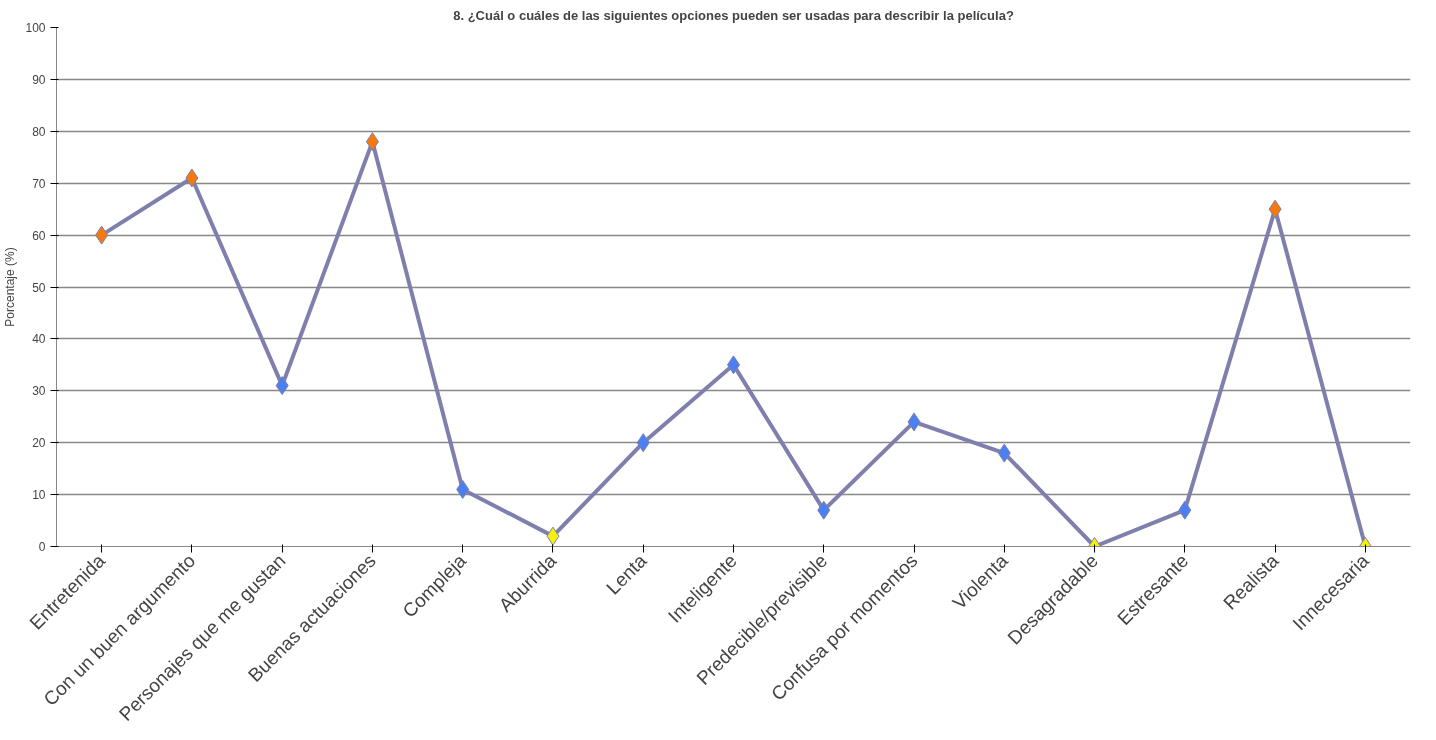 This screenshot has width=1436, height=740. Describe the element at coordinates (10, 287) in the screenshot. I see `y-axis-title: Porcentaje (%)` at that location.